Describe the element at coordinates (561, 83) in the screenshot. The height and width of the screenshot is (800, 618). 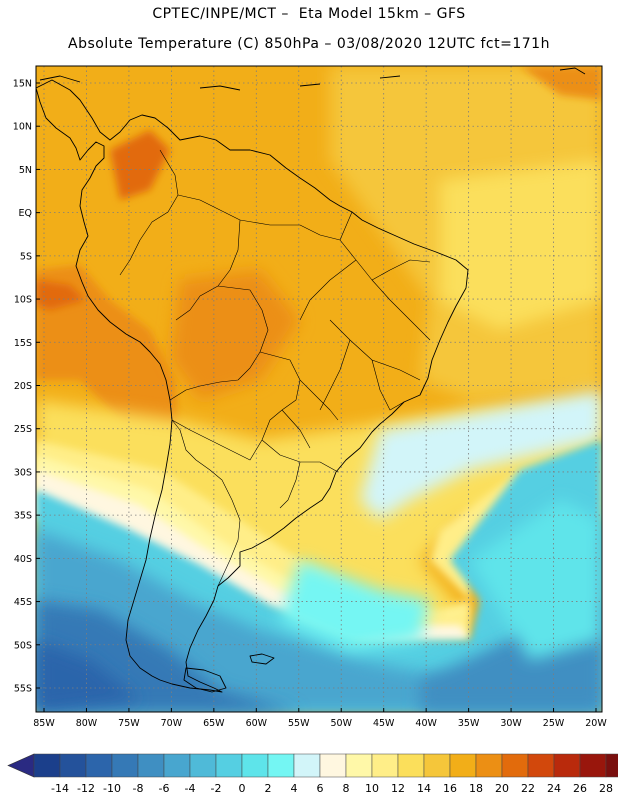
I see `field-band-20-ne` at that location.